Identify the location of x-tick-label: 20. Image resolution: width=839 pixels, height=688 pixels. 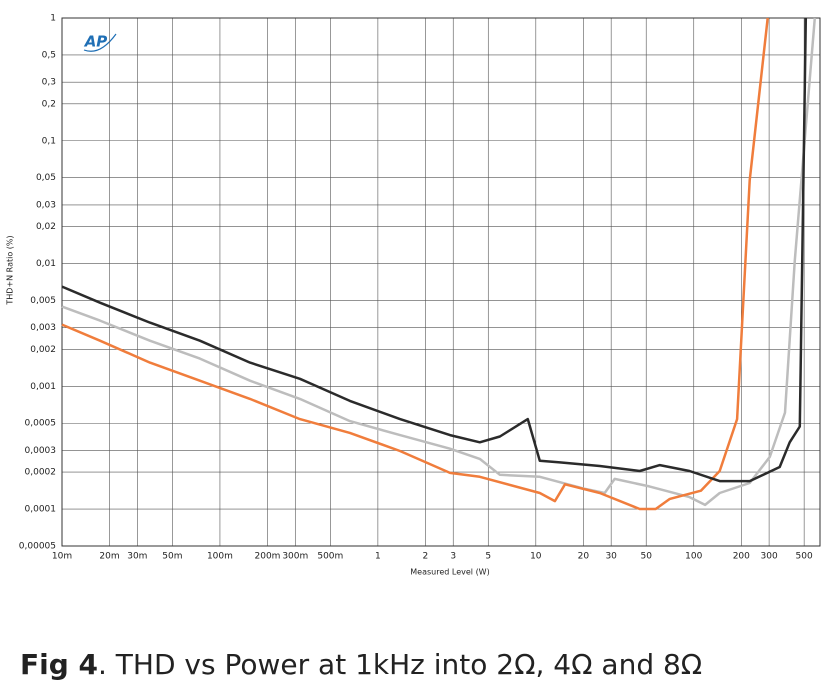
(584, 557).